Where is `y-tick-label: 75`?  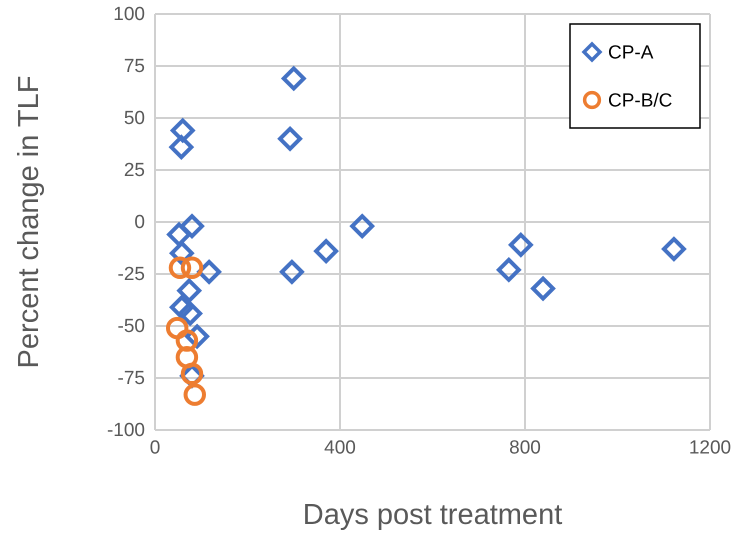
y-tick-label: 75 is located at coordinates (134, 67).